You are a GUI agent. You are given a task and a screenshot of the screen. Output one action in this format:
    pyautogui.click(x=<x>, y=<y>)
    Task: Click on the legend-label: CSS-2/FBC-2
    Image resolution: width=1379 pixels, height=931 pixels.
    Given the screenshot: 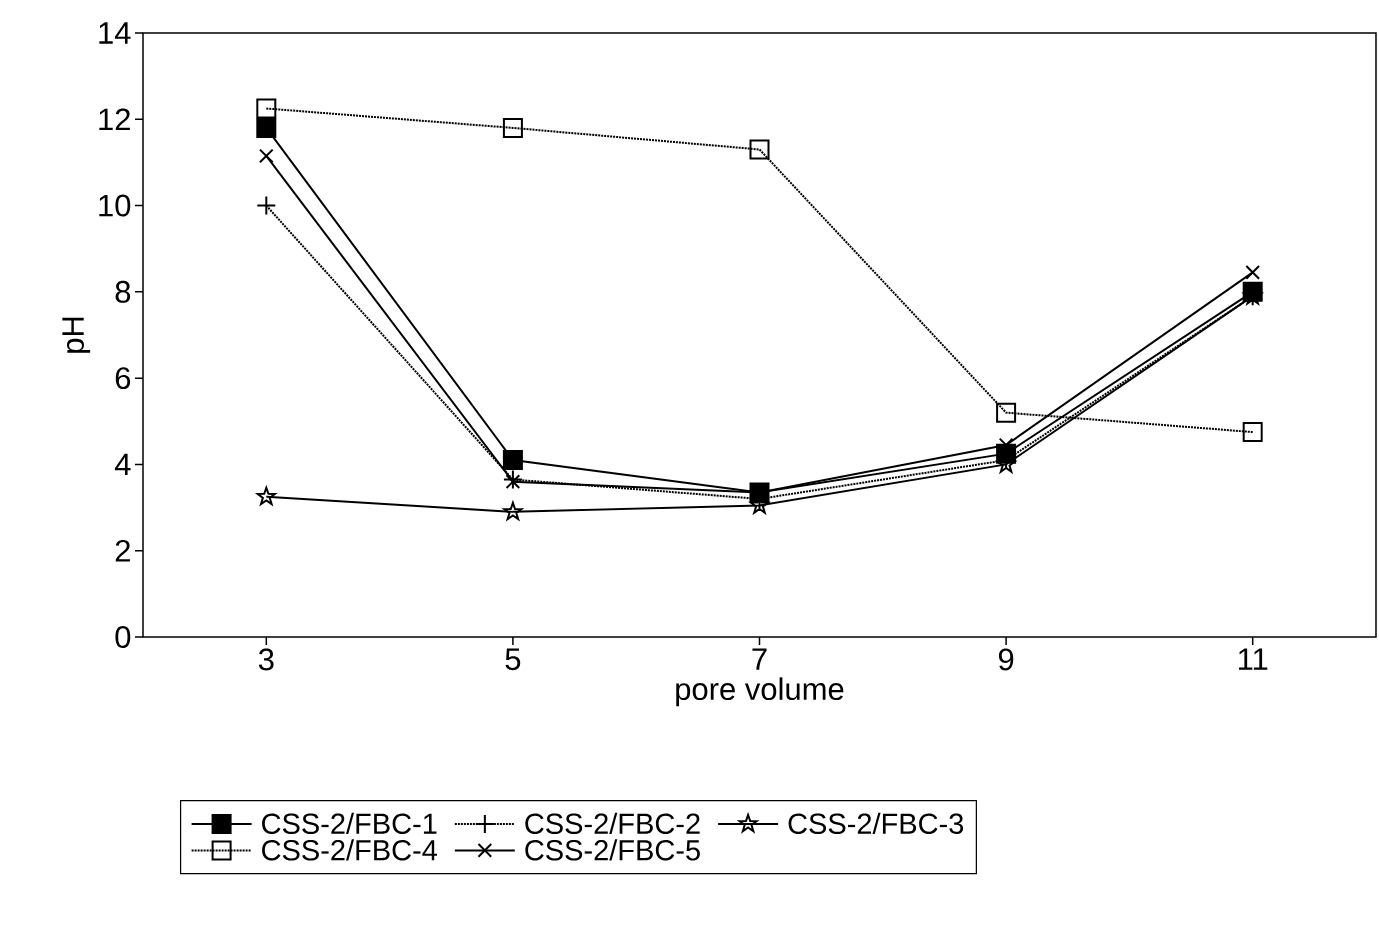 What is the action you would take?
    pyautogui.click(x=612, y=823)
    